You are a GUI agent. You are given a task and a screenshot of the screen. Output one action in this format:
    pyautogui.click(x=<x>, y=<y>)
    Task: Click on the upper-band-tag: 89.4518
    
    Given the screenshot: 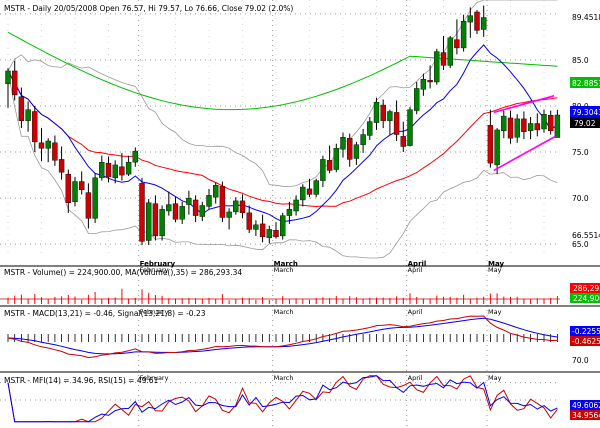 What is the action you would take?
    pyautogui.click(x=586, y=17)
    